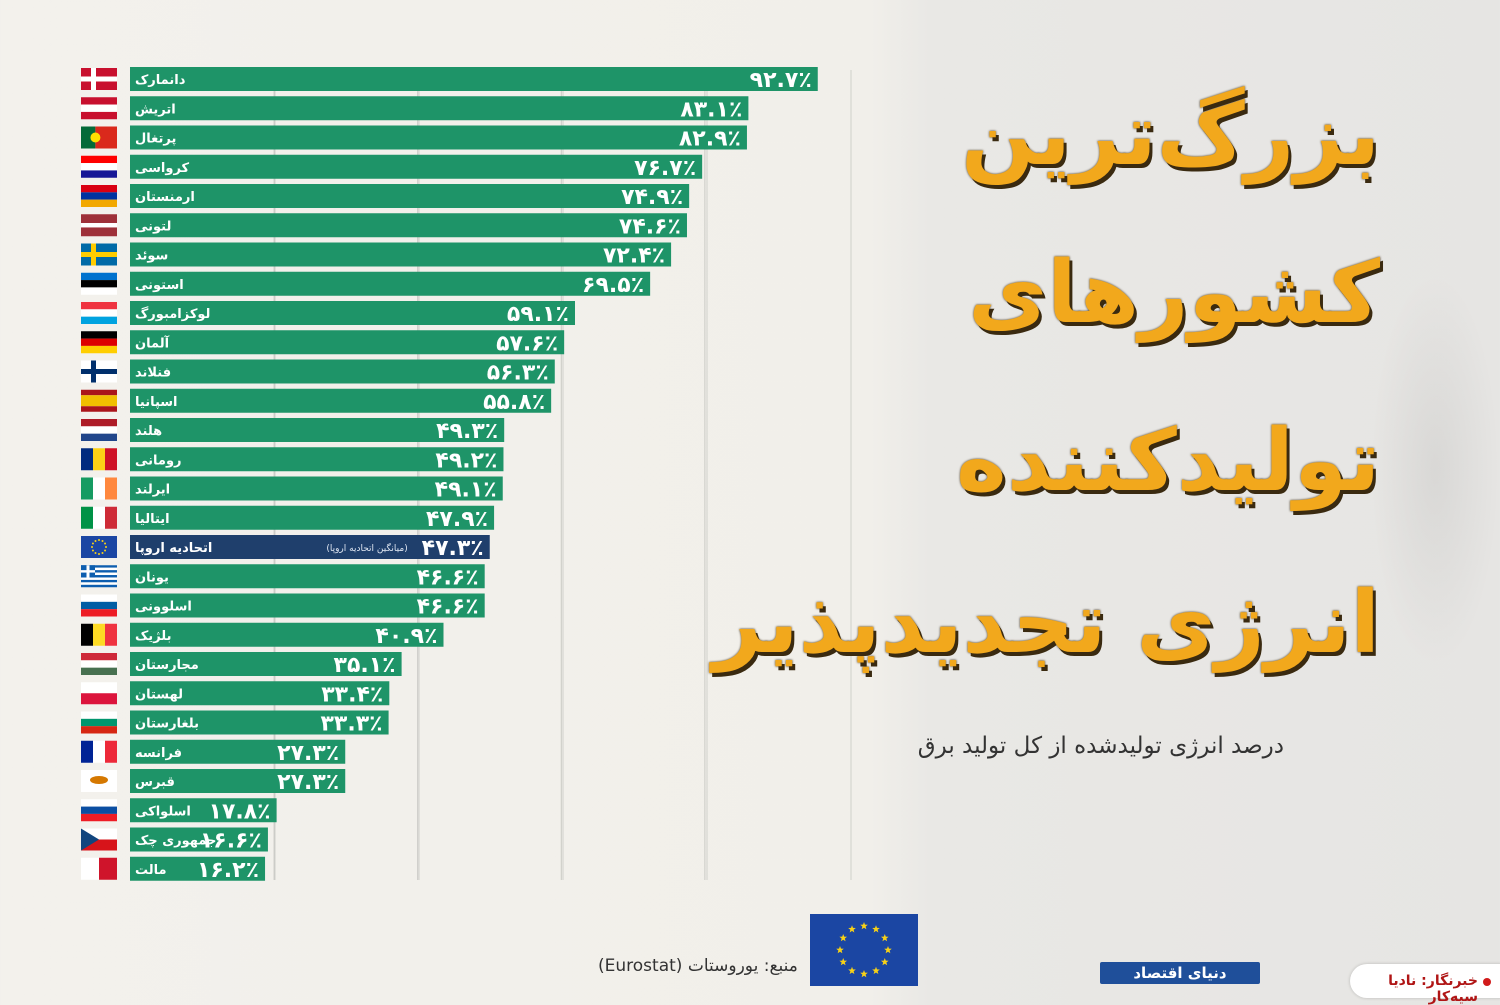 This screenshot has height=1005, width=1500. I want to click on bar-value: ۴۷.۳٪, so click(453, 548).